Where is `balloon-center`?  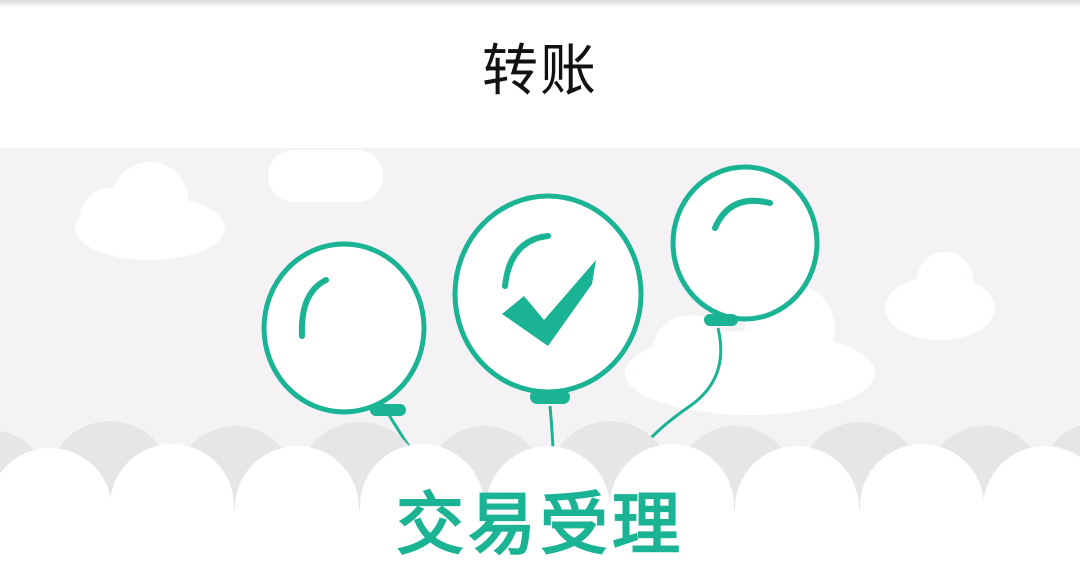
balloon-center is located at coordinates (548, 298).